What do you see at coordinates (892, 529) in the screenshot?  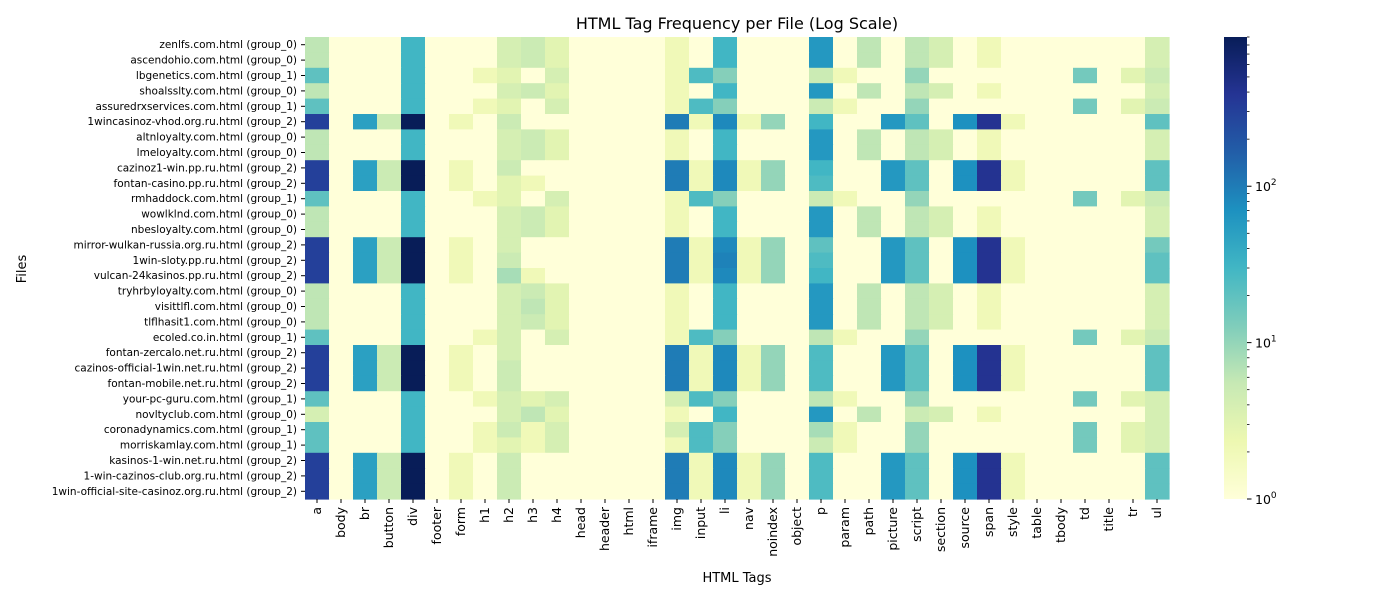 I see `x-tick-label: picture` at bounding box center [892, 529].